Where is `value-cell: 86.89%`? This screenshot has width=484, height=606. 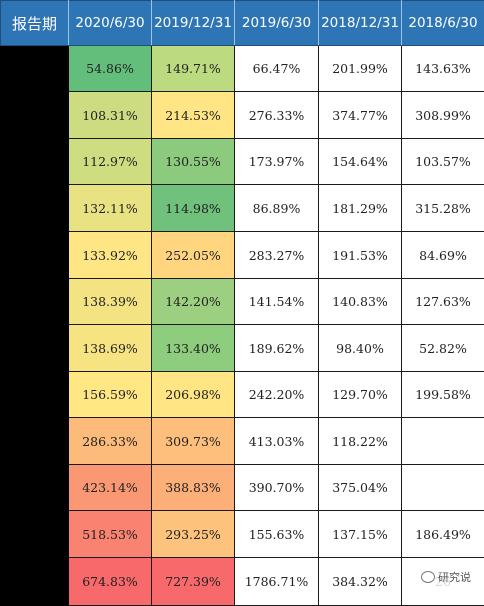
value-cell: 86.89% is located at coordinates (277, 208).